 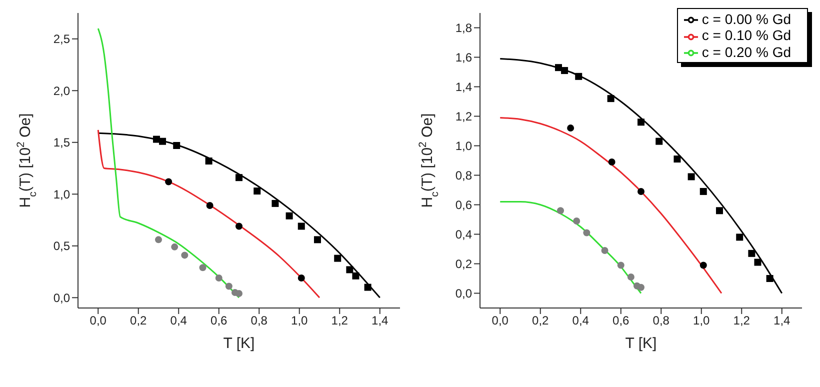 What do you see at coordinates (463, 235) in the screenshot?
I see `y-tick-label: 0,4` at bounding box center [463, 235].